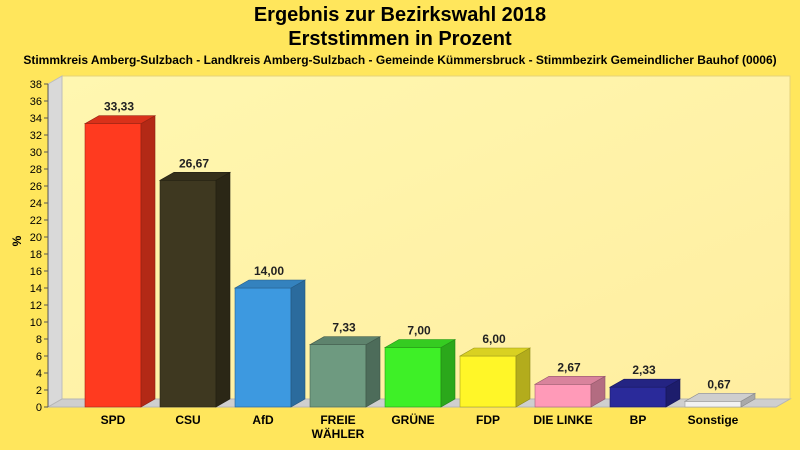 Image resolution: width=800 pixels, height=450 pixels. What do you see at coordinates (412, 419) in the screenshot?
I see `x-tick-label: GRÜNE` at bounding box center [412, 419].